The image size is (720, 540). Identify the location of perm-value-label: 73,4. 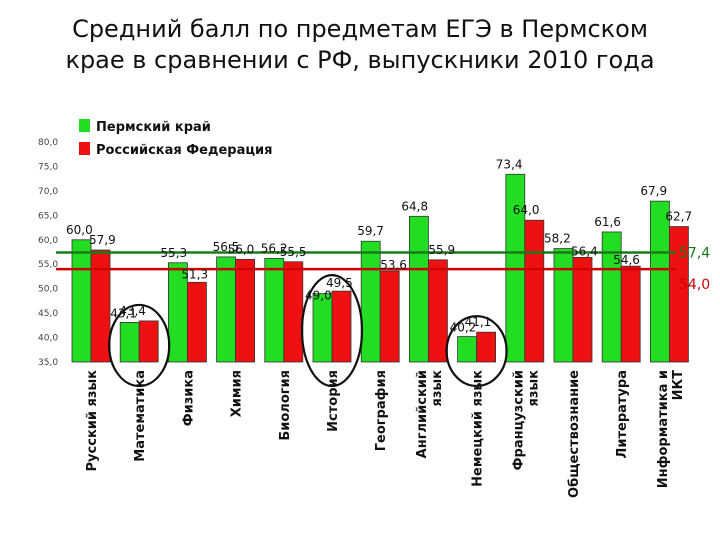
(509, 164).